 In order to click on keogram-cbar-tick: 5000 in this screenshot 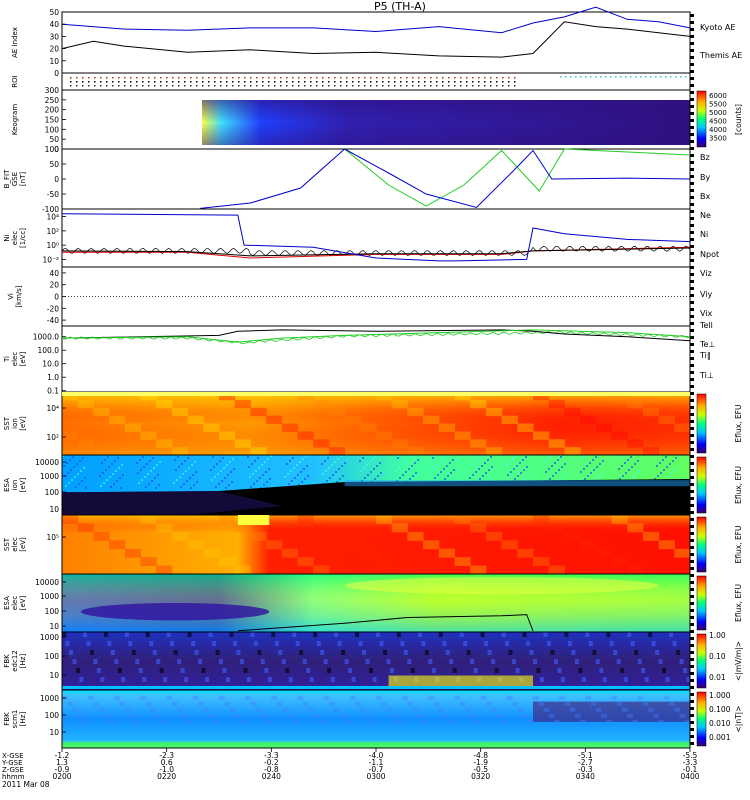, I will do `click(718, 113)`.